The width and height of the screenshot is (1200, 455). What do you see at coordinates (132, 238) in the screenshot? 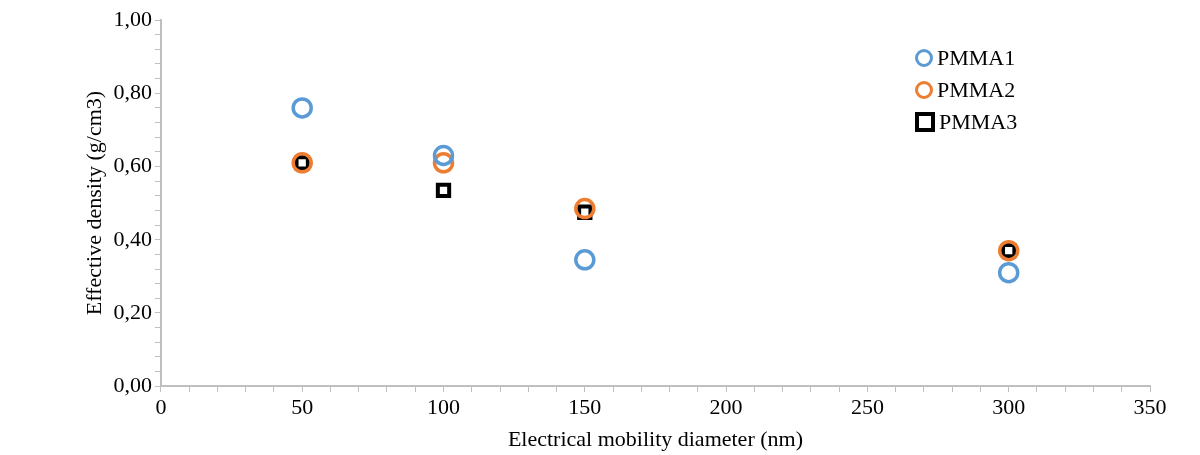
I see `y-tick-label: 0,40` at bounding box center [132, 238].